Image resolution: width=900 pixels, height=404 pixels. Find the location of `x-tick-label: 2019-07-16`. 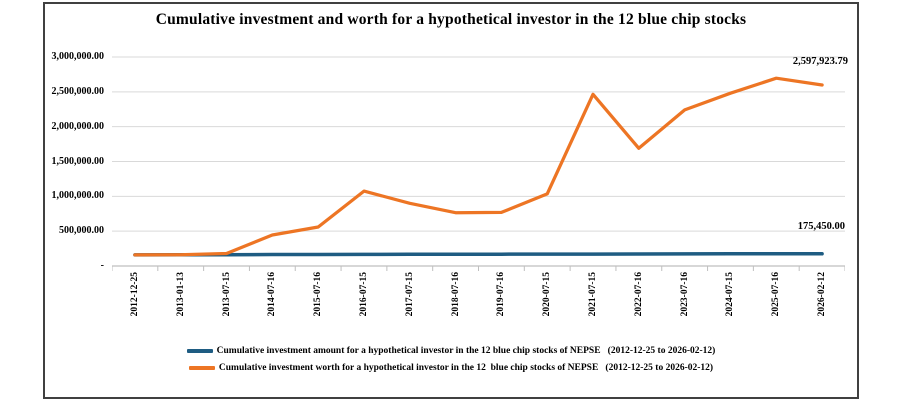

x-tick-label: 2019-07-16 is located at coordinates (501, 294).